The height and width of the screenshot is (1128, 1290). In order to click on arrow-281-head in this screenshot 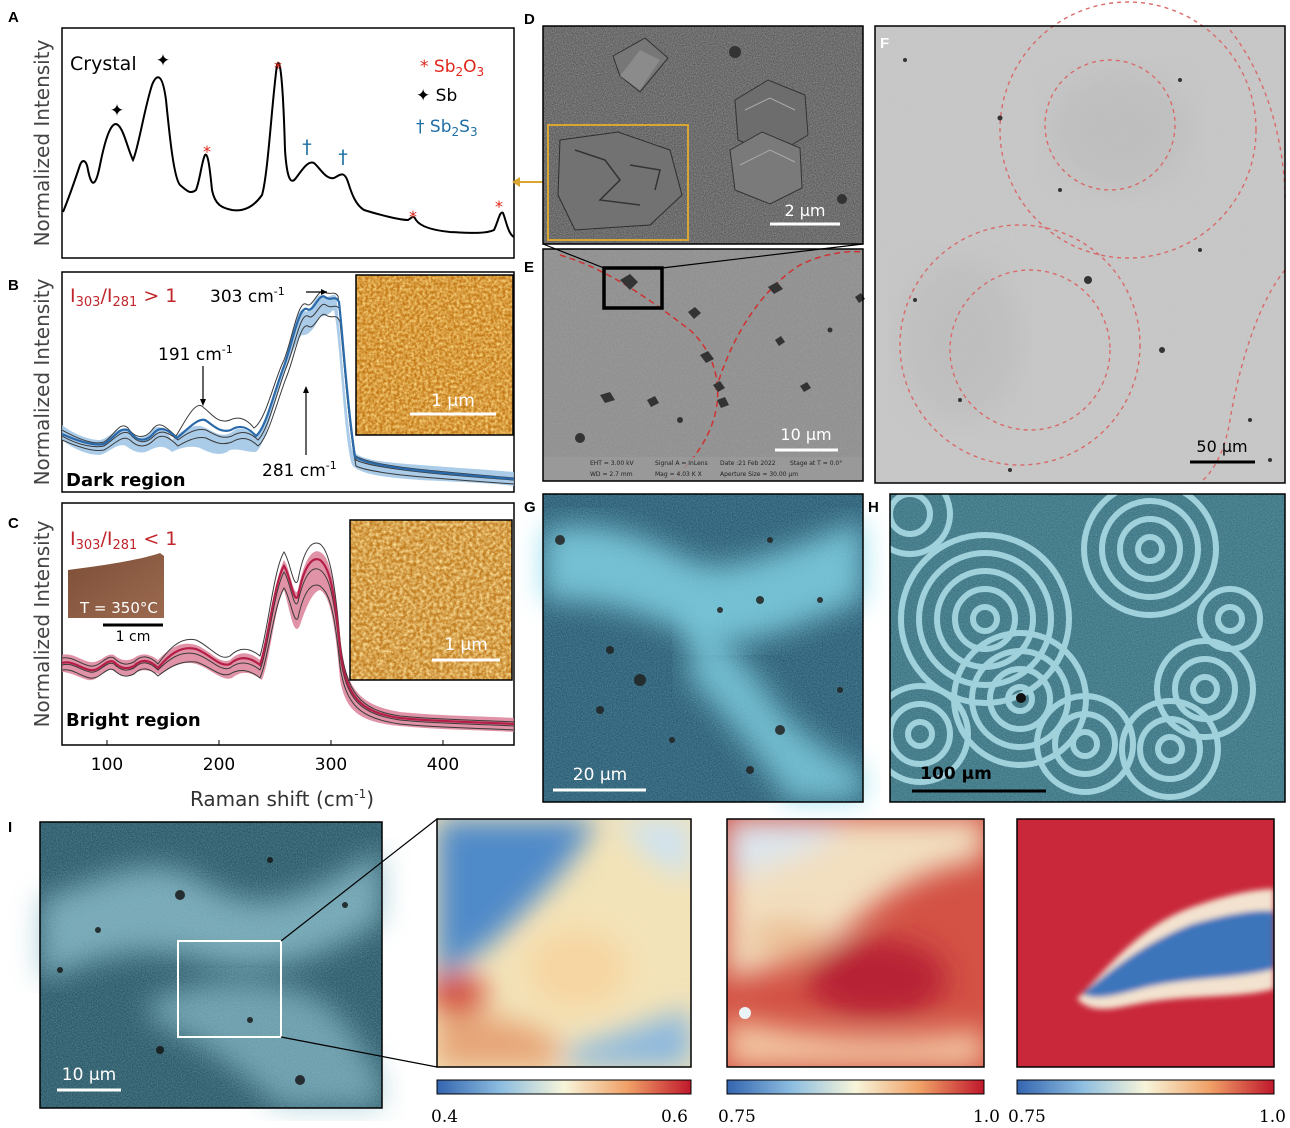, I will do `click(306, 389)`.